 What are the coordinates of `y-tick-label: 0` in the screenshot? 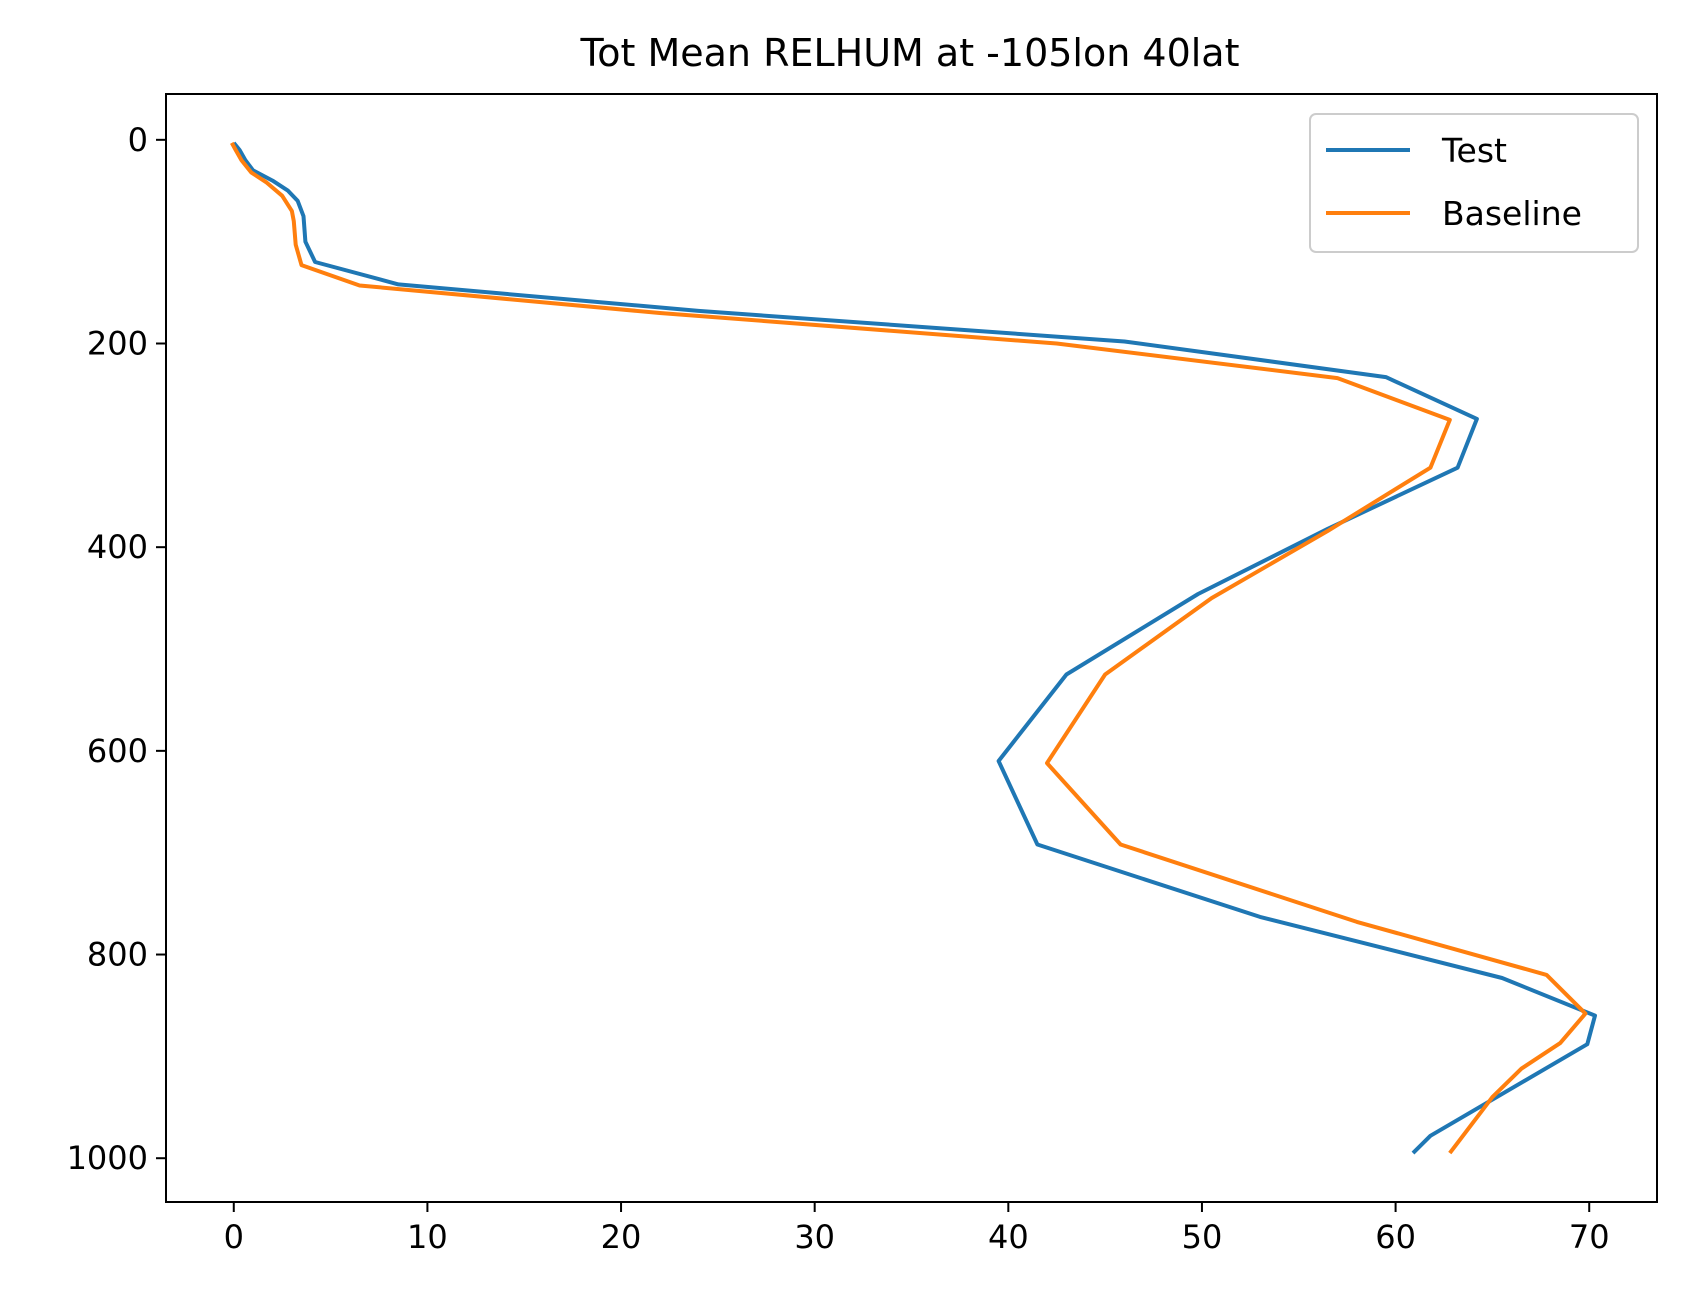 It's located at (138, 140).